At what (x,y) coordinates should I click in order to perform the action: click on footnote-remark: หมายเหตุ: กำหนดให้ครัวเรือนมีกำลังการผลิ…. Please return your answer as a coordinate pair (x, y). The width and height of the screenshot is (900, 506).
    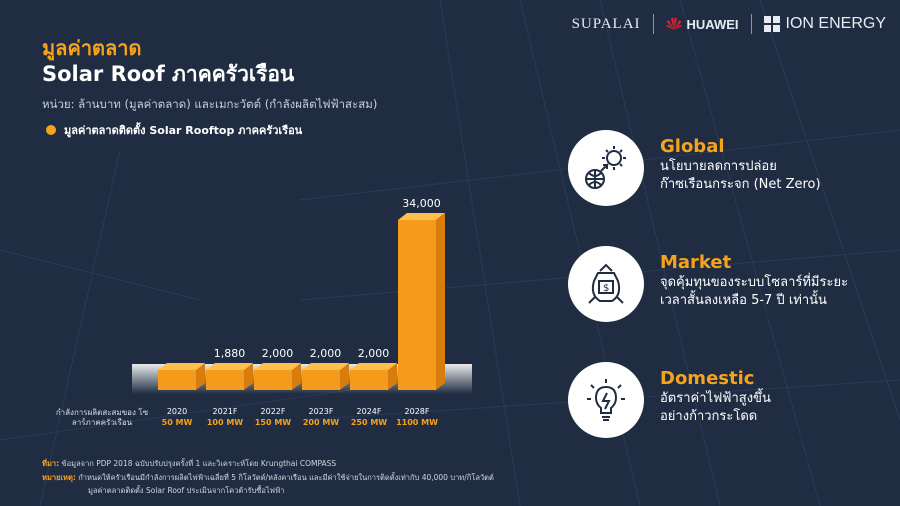
    Looking at the image, I should click on (268, 478).